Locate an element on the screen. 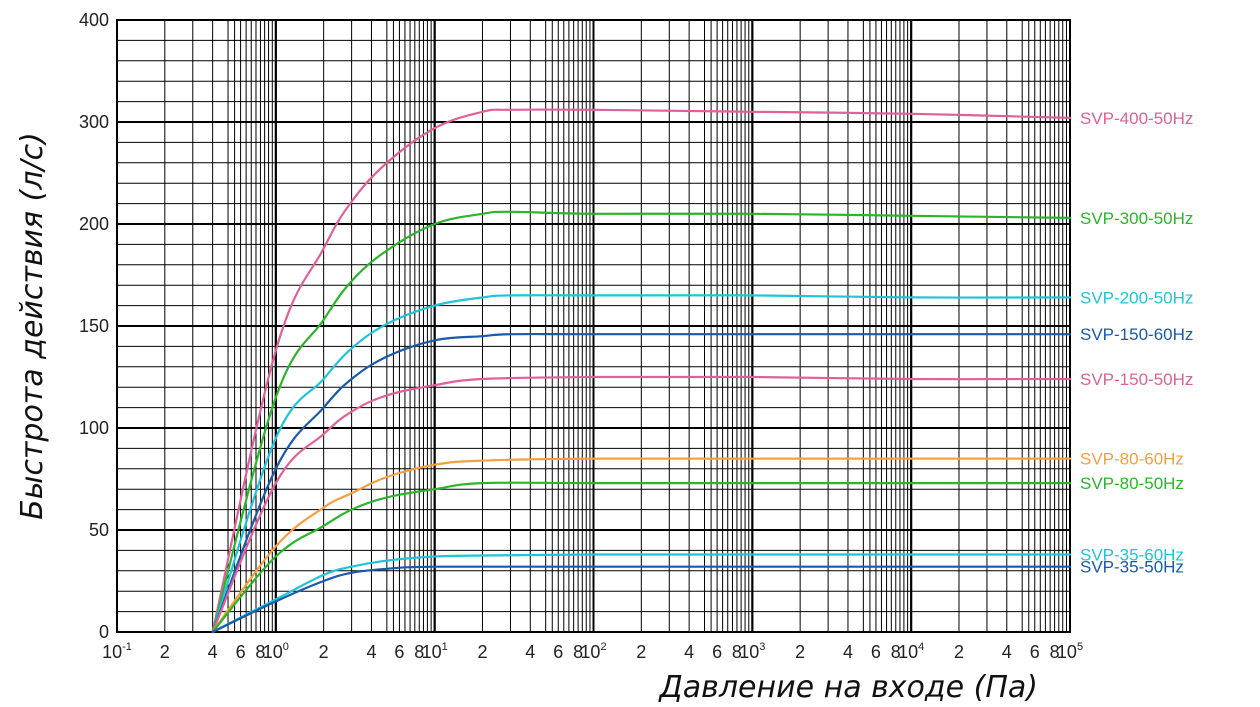 This screenshot has width=1260, height=707. series-label-svp-35-60hz: SVP-35-60Hz is located at coordinates (1132, 554).